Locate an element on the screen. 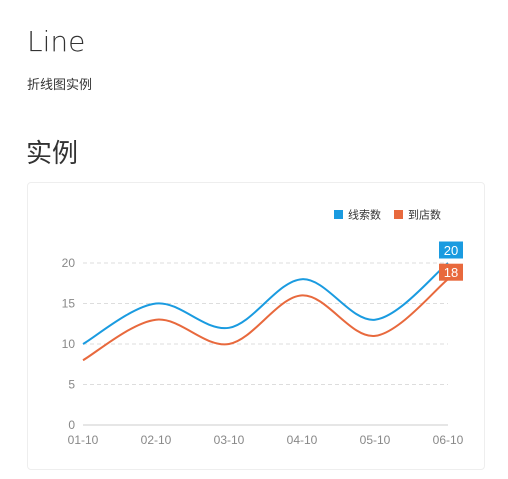 Image resolution: width=508 pixels, height=479 pixels. legend-item: 线索数 is located at coordinates (357, 215).